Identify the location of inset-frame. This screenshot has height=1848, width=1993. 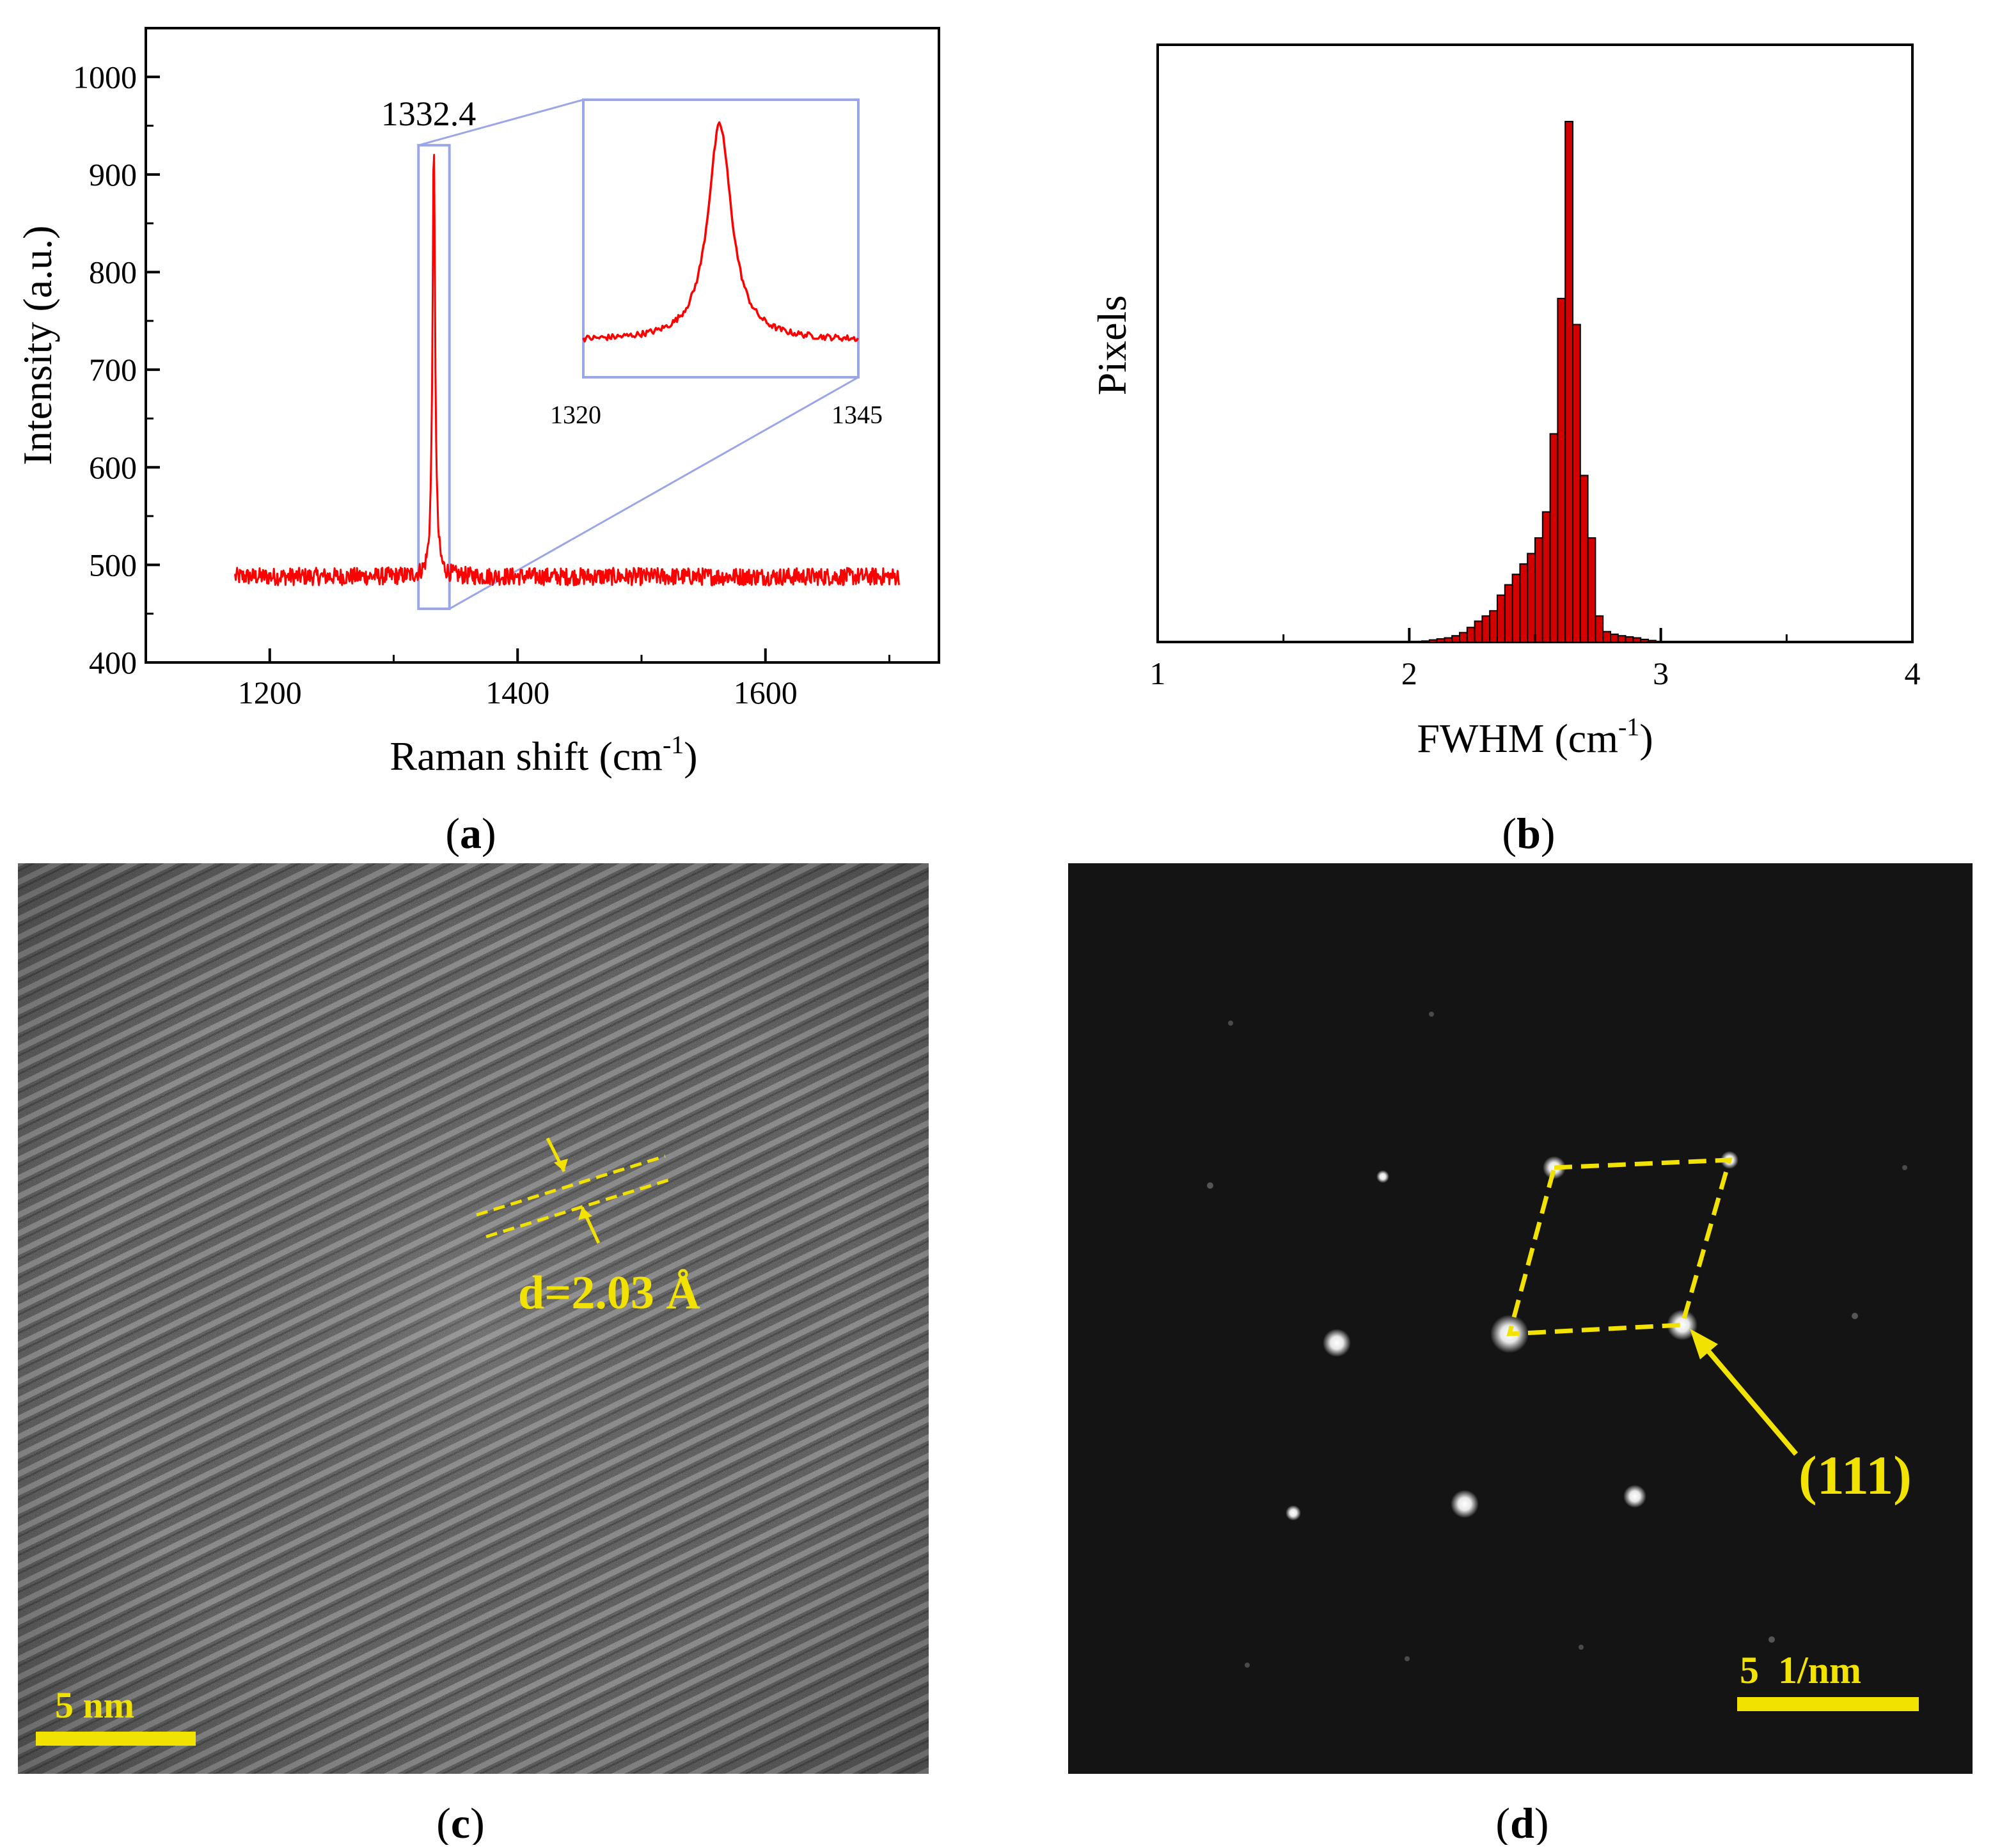
(721, 238).